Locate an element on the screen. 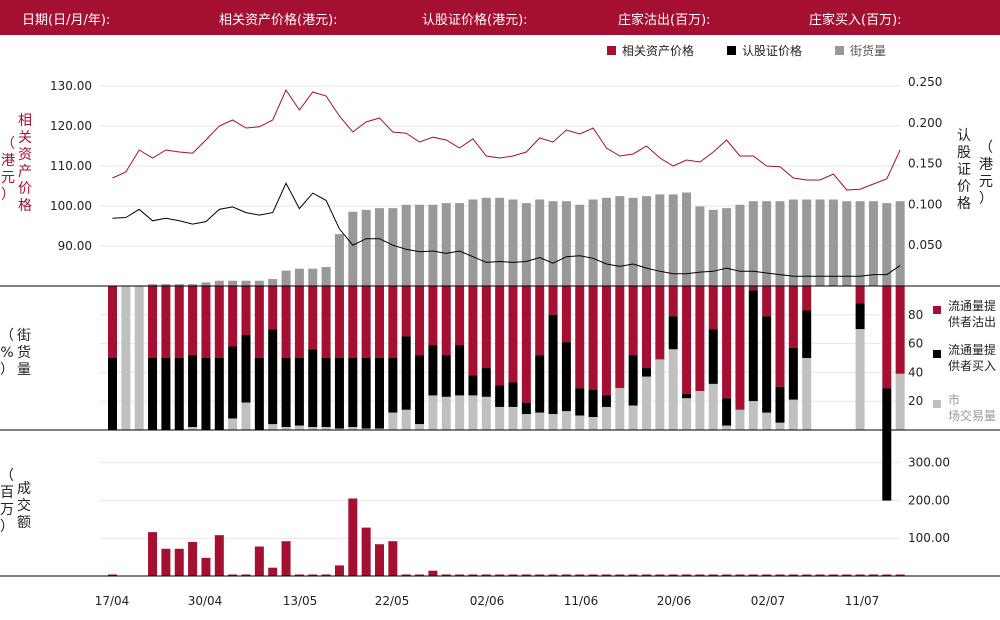 The width and height of the screenshot is (1000, 620). legend-swatch is located at coordinates (731, 50).